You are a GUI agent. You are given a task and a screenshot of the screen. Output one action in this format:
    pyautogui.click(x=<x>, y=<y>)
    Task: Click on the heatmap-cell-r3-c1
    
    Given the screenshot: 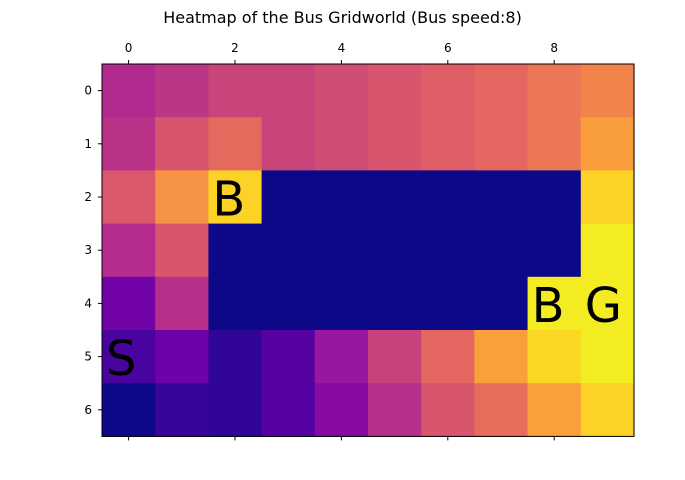 What is the action you would take?
    pyautogui.click(x=182, y=250)
    